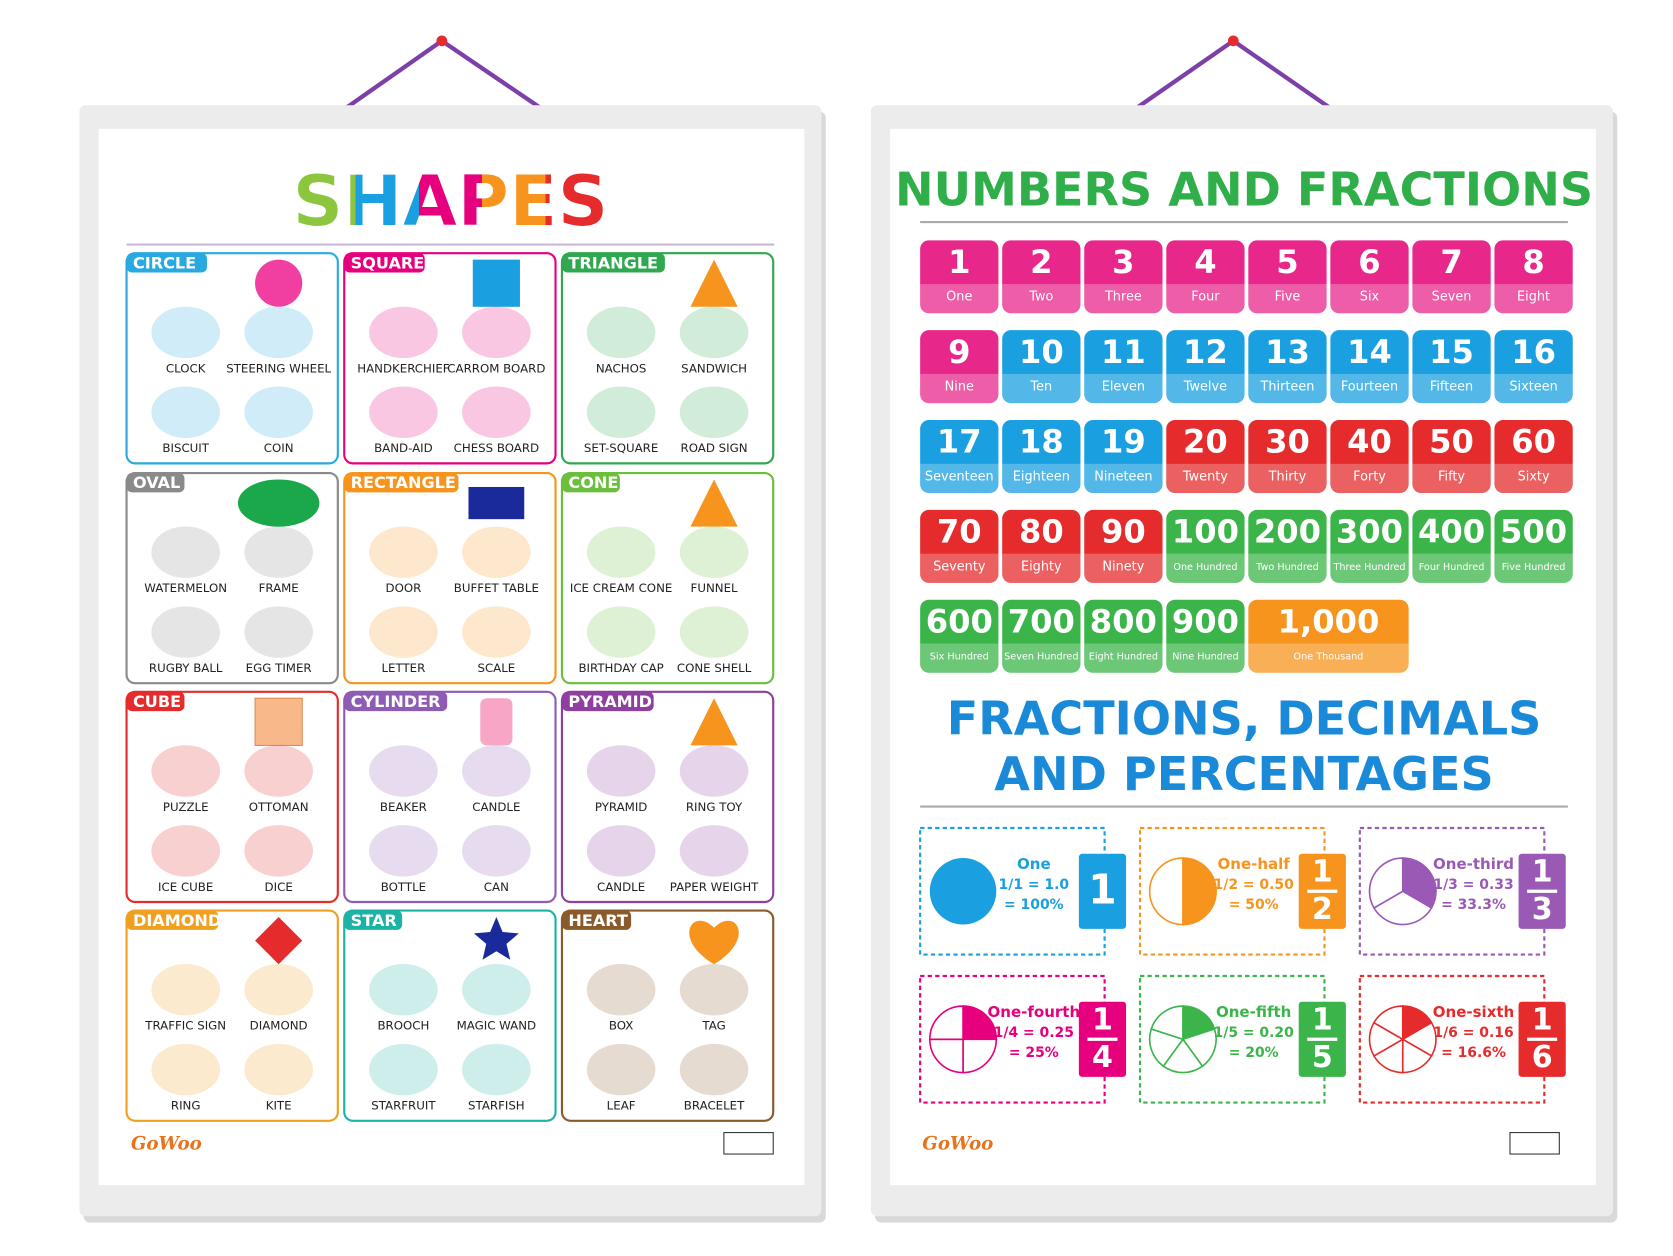 The width and height of the screenshot is (1673, 1256). I want to click on number-word: Seven, so click(1452, 297).